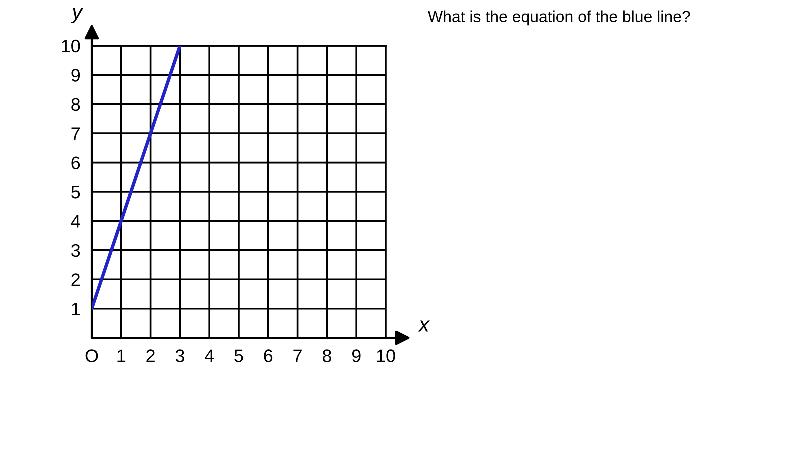  Describe the element at coordinates (424, 326) in the screenshot. I see `x-axis-title: x` at that location.